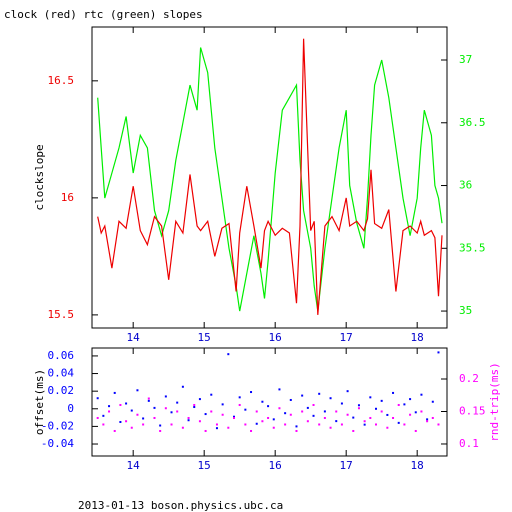 The image size is (512, 512). I want to click on y-tick-label: 0.04, so click(61, 373).